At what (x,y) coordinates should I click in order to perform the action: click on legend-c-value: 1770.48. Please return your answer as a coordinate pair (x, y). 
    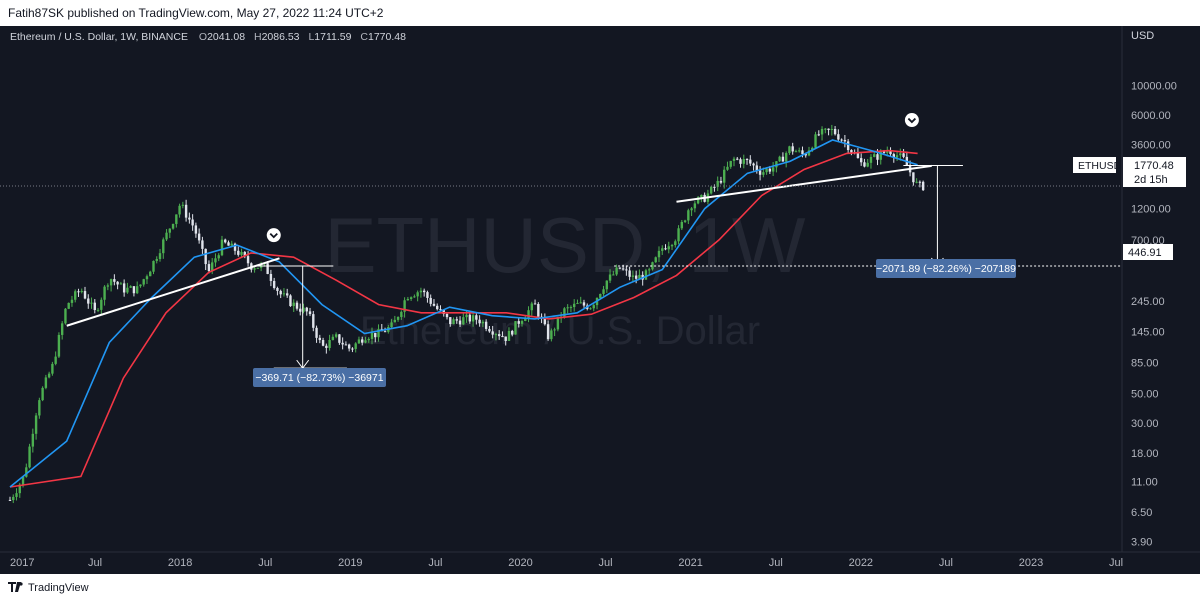
    Looking at the image, I should click on (387, 37).